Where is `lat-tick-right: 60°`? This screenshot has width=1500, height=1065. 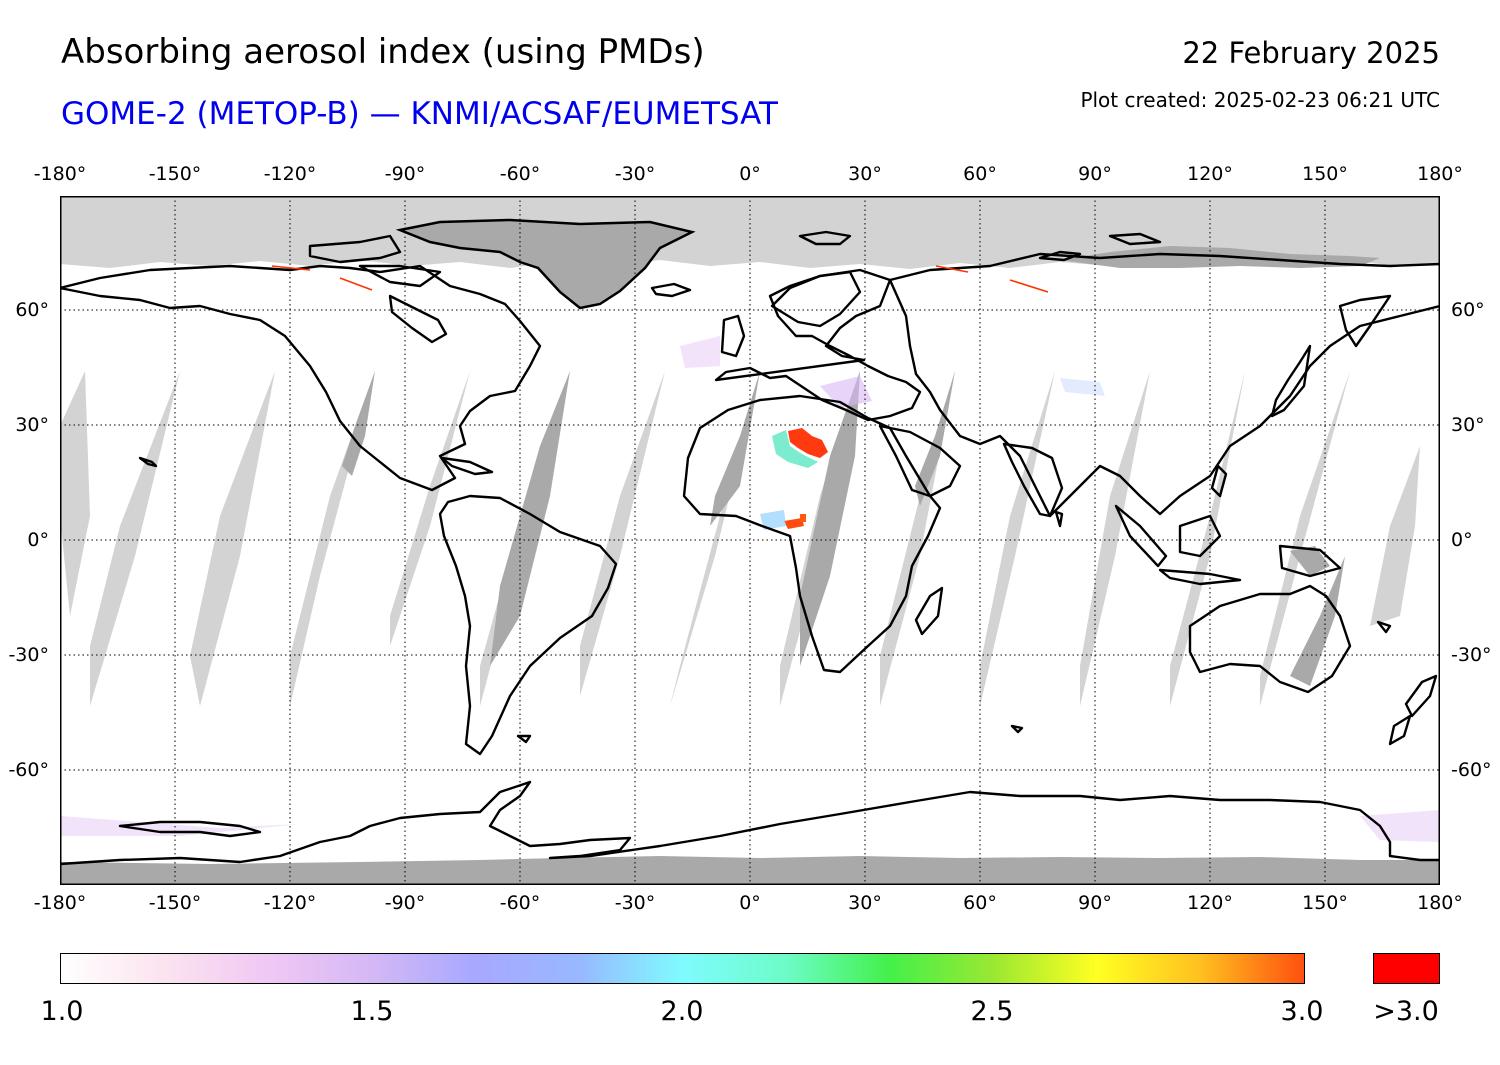 lat-tick-right: 60° is located at coordinates (1468, 310).